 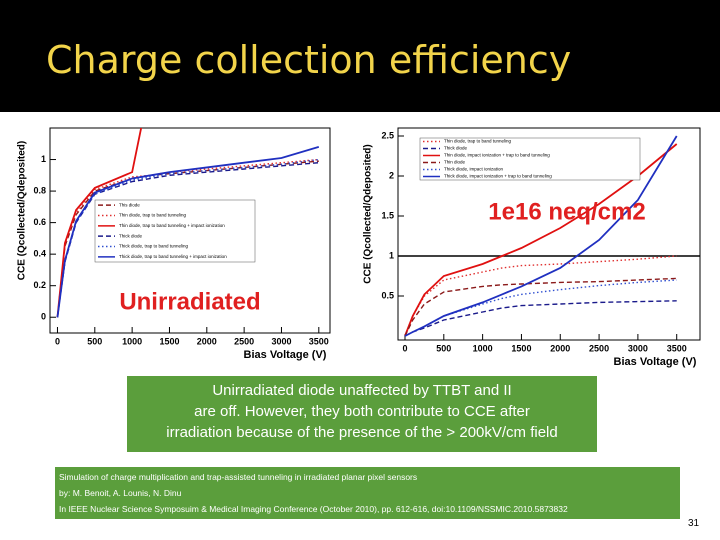 I want to click on y-tick-label: 2, so click(x=391, y=175).